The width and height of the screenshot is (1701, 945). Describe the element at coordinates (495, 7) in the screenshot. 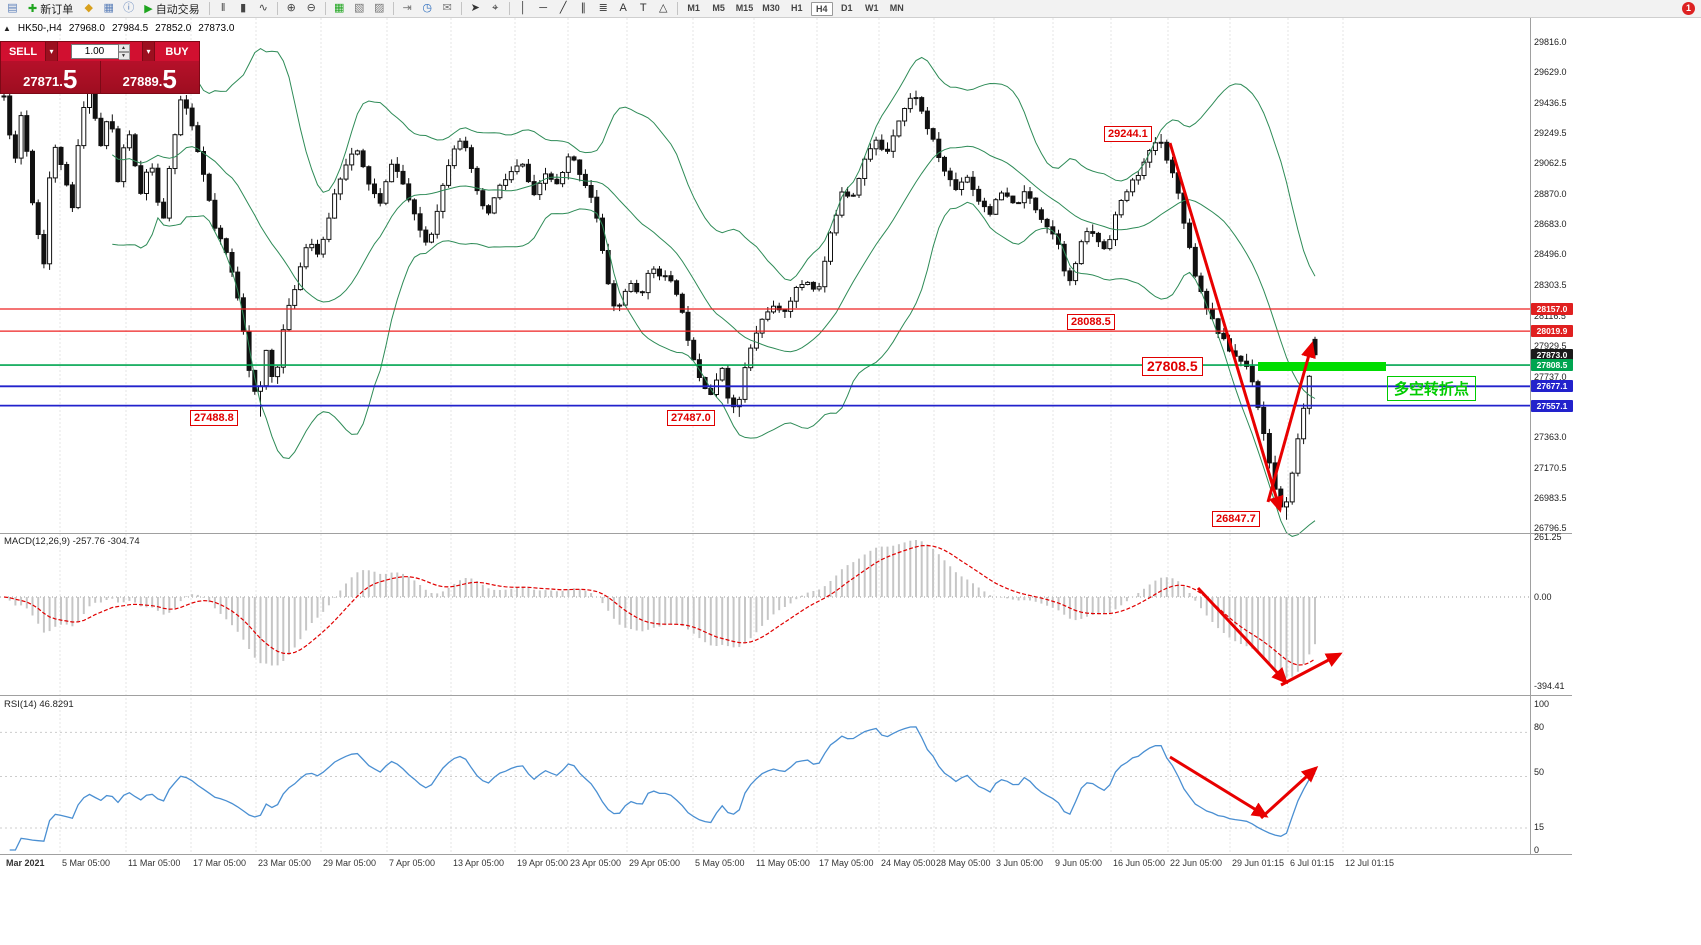

I see `crosshair-icon: ⌖` at that location.